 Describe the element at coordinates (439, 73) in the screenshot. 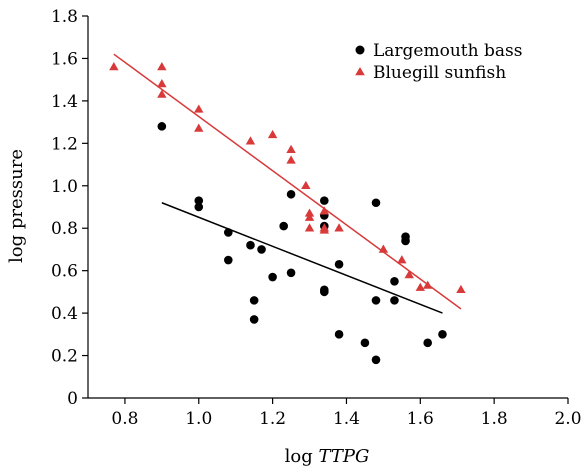

I see `legend-label-bluegill-sunfish: Bluegill sunfish` at that location.